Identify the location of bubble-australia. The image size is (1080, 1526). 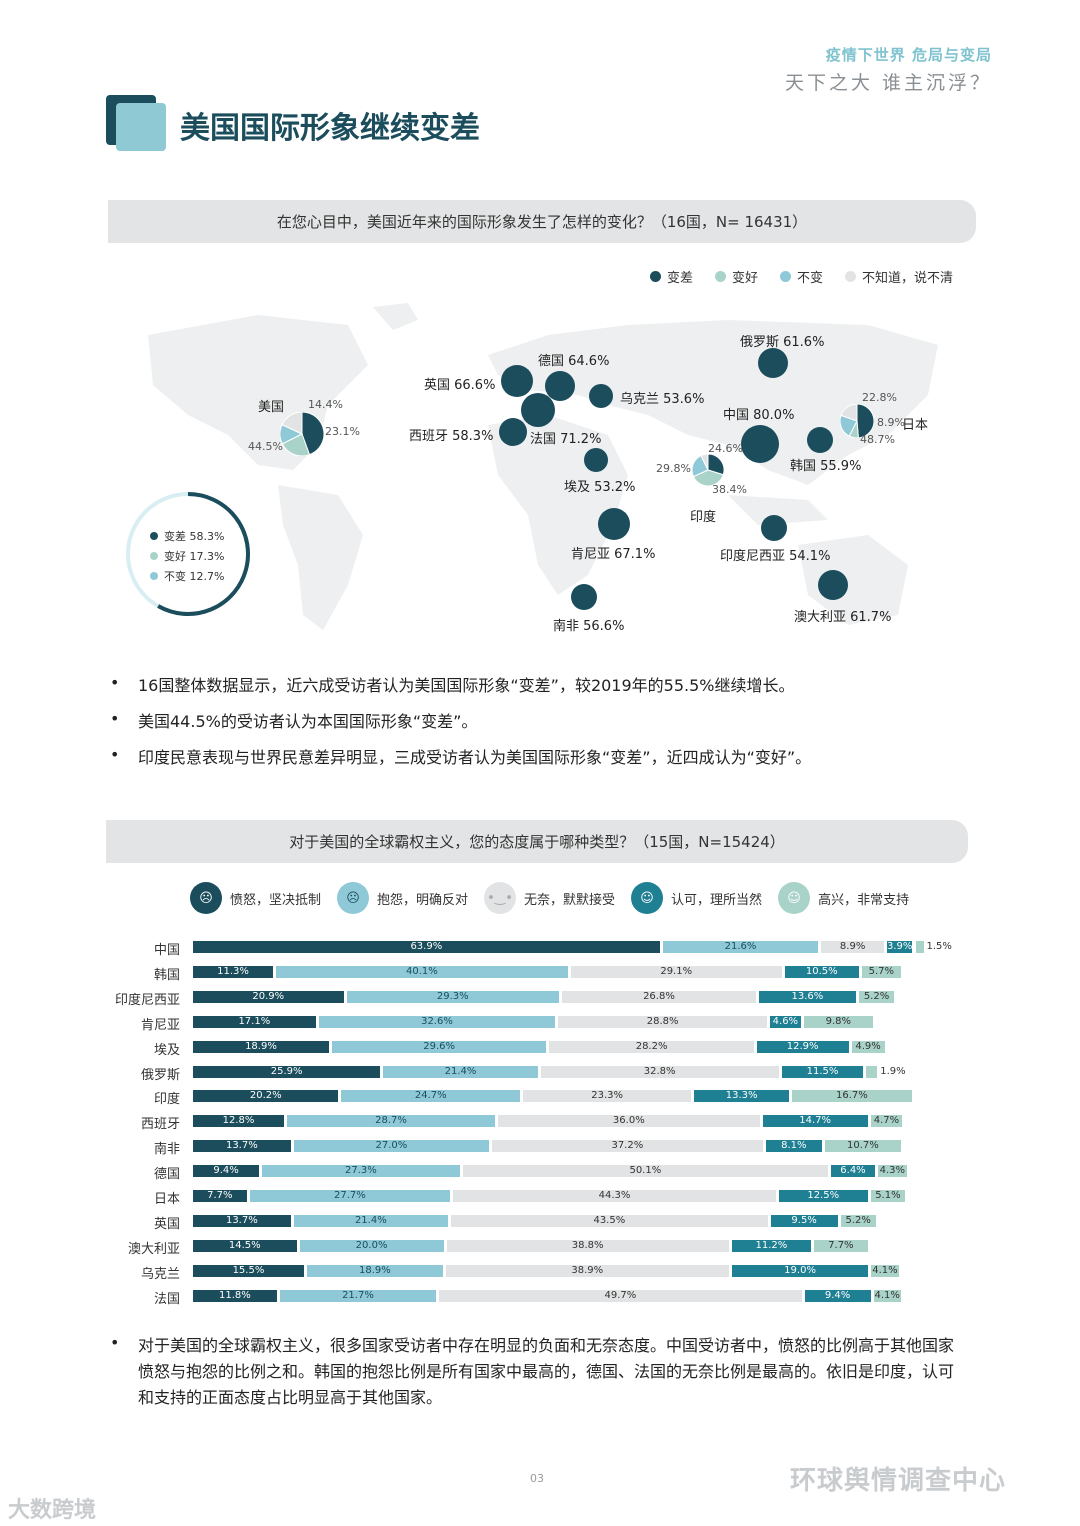
(833, 585).